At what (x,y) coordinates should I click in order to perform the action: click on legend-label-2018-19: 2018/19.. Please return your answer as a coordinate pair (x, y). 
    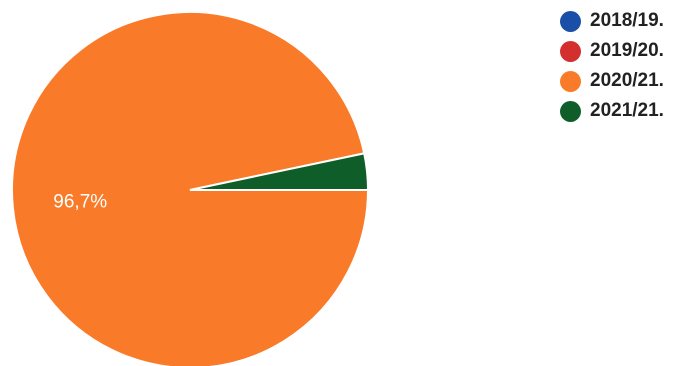
    Looking at the image, I should click on (627, 20).